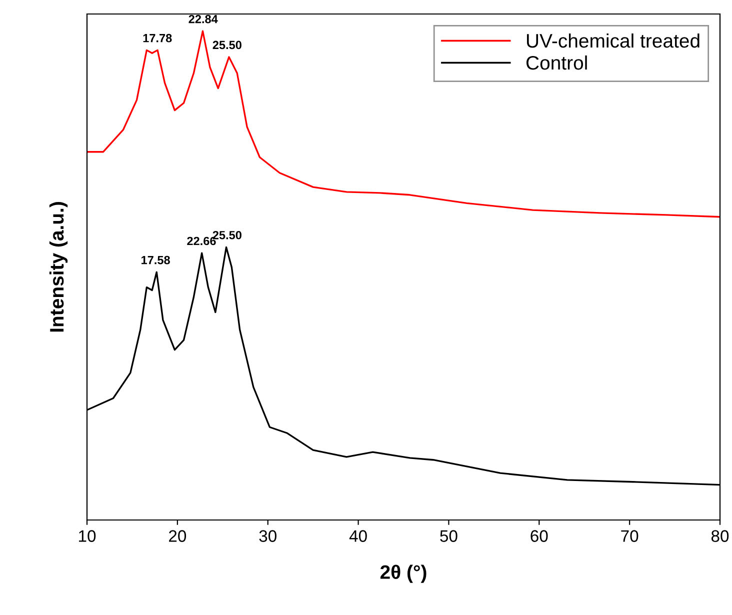 This screenshot has height=615, width=732. I want to click on annotation: 17.58, so click(156, 260).